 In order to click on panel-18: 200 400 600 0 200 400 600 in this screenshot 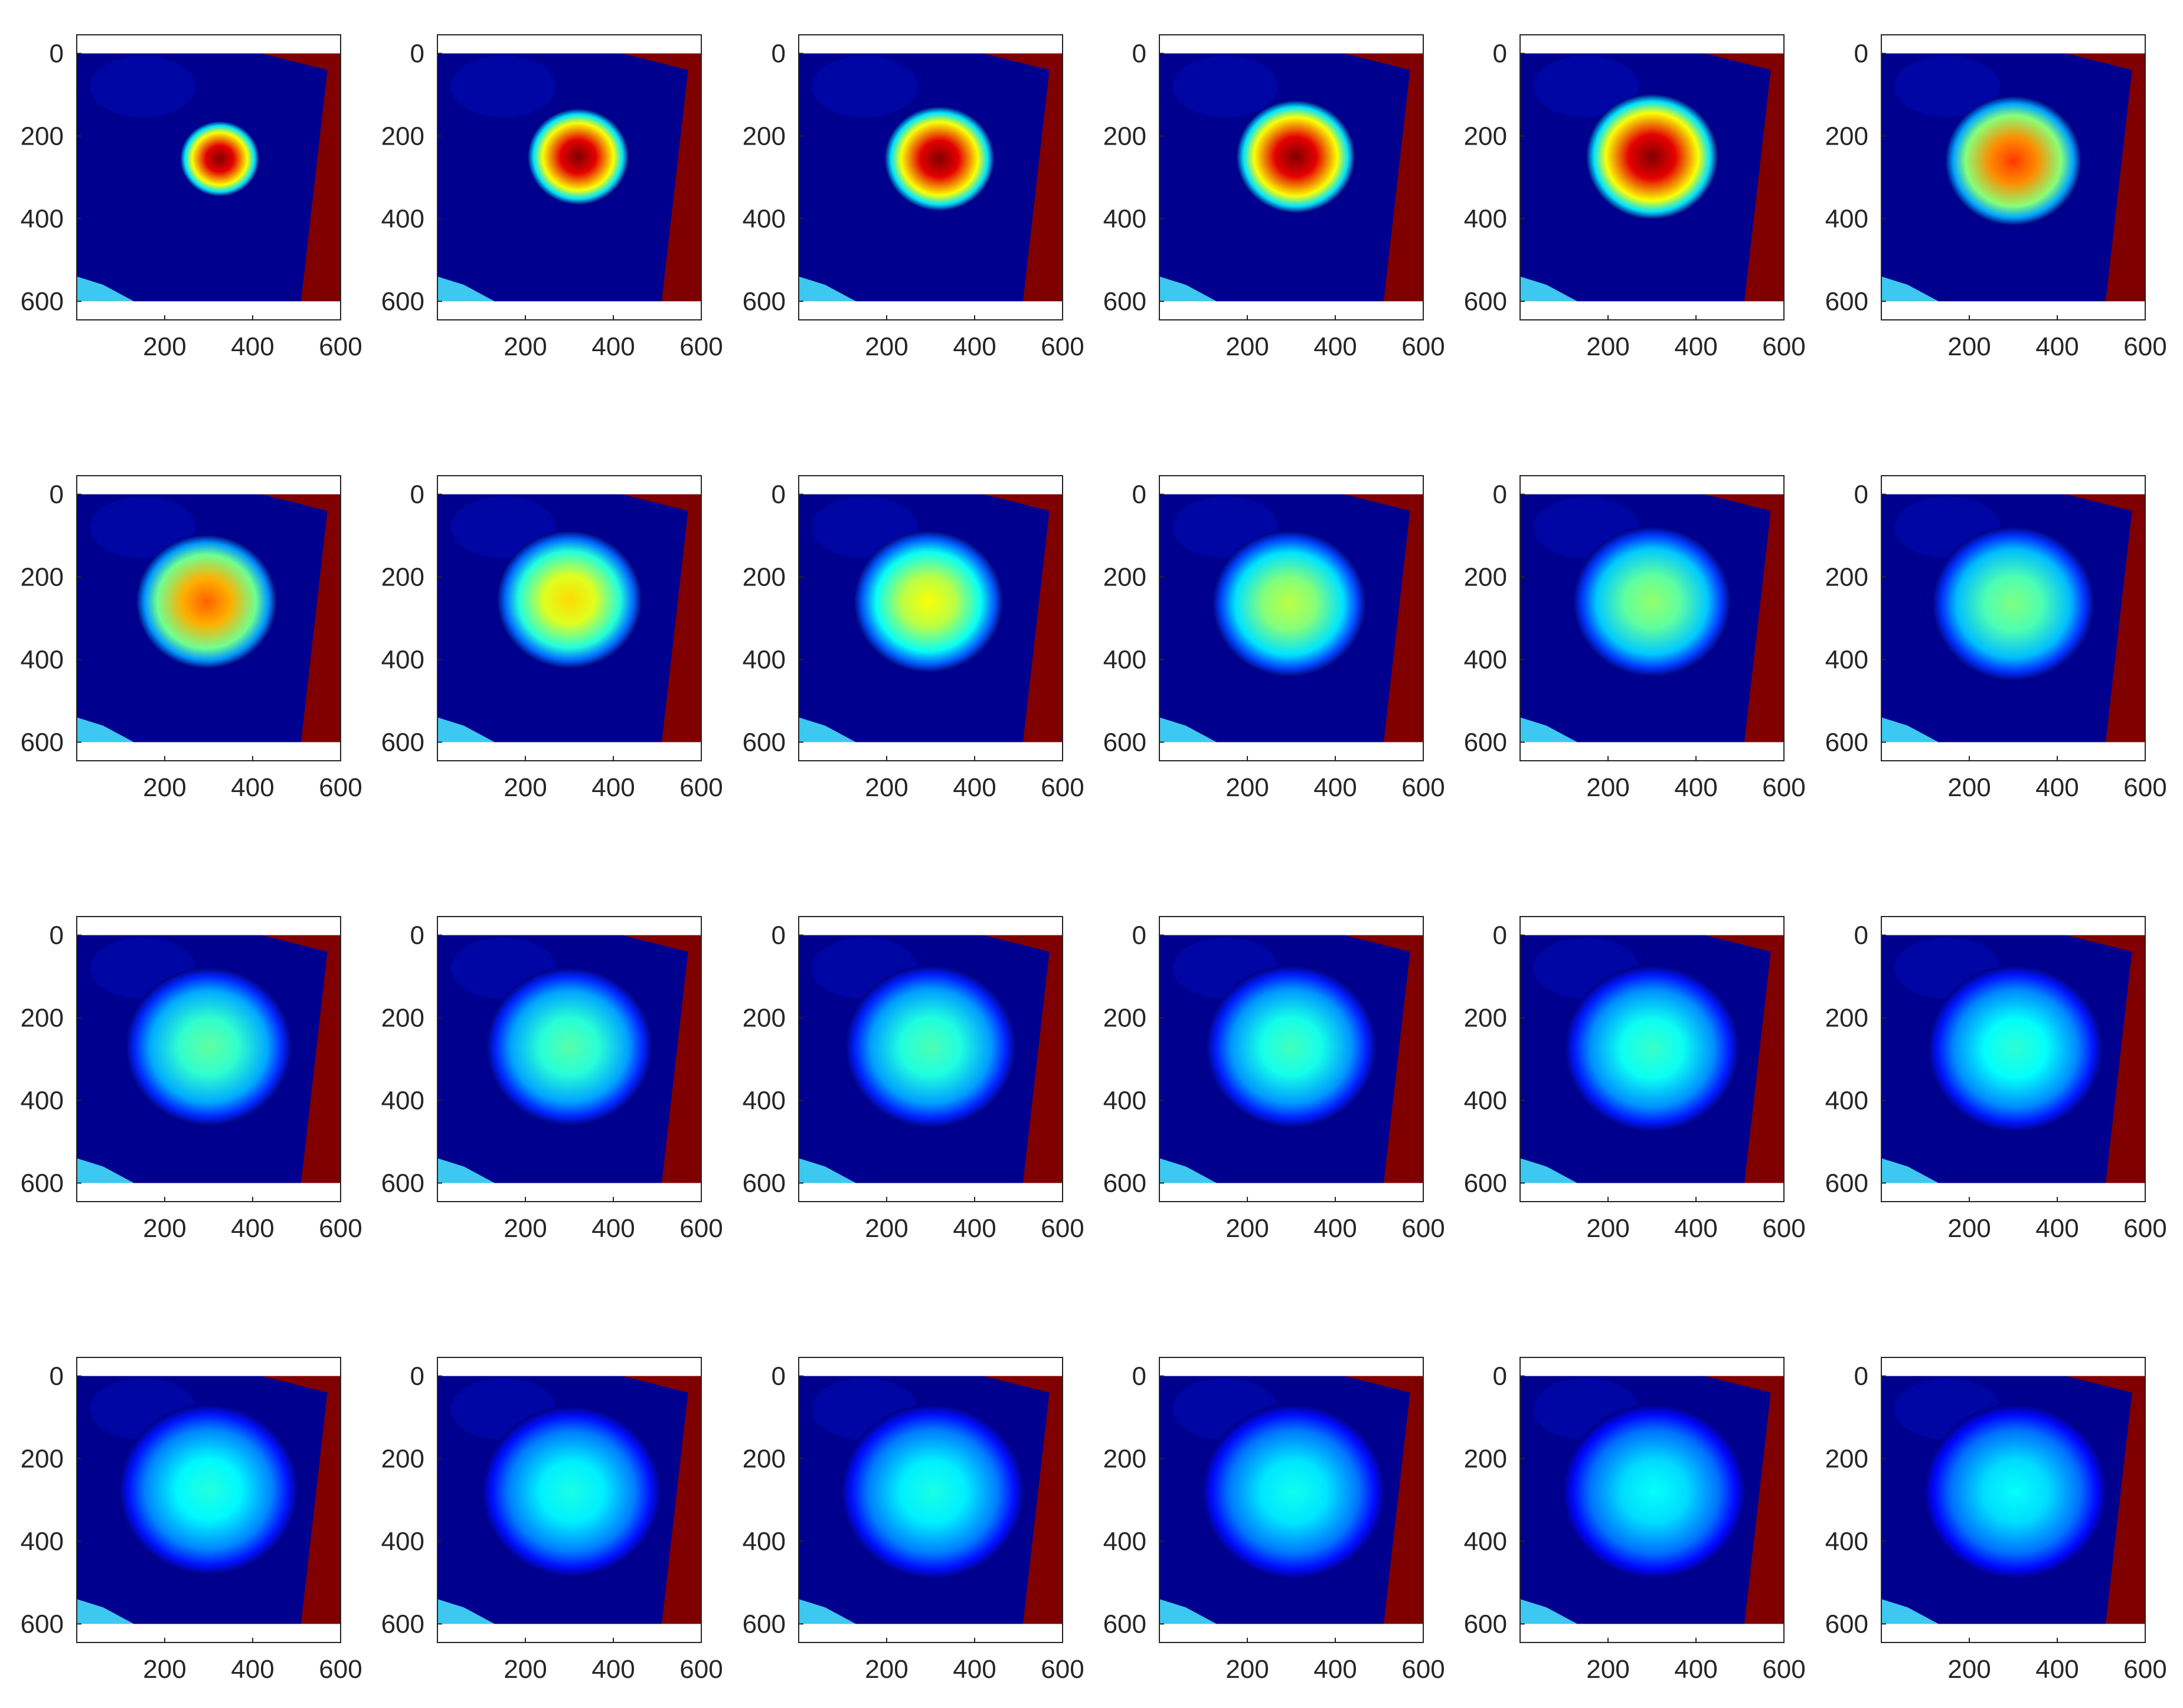, I will do `click(1996, 1080)`.